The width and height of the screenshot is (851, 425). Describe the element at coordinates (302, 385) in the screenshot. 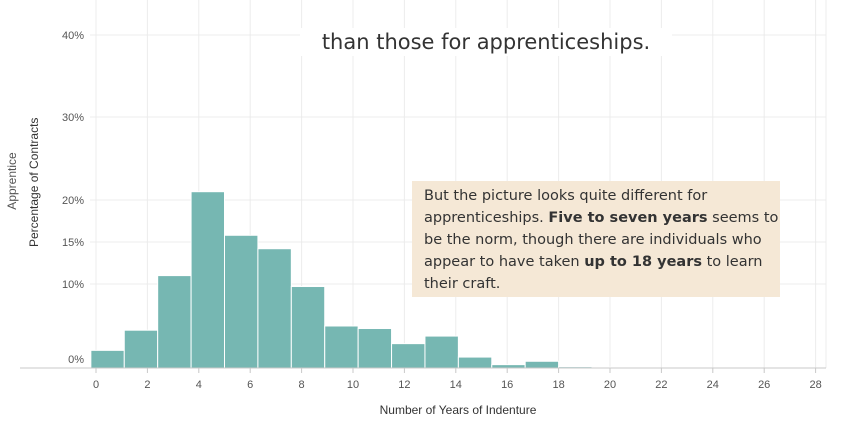

I see `x-tick-label: 8` at that location.